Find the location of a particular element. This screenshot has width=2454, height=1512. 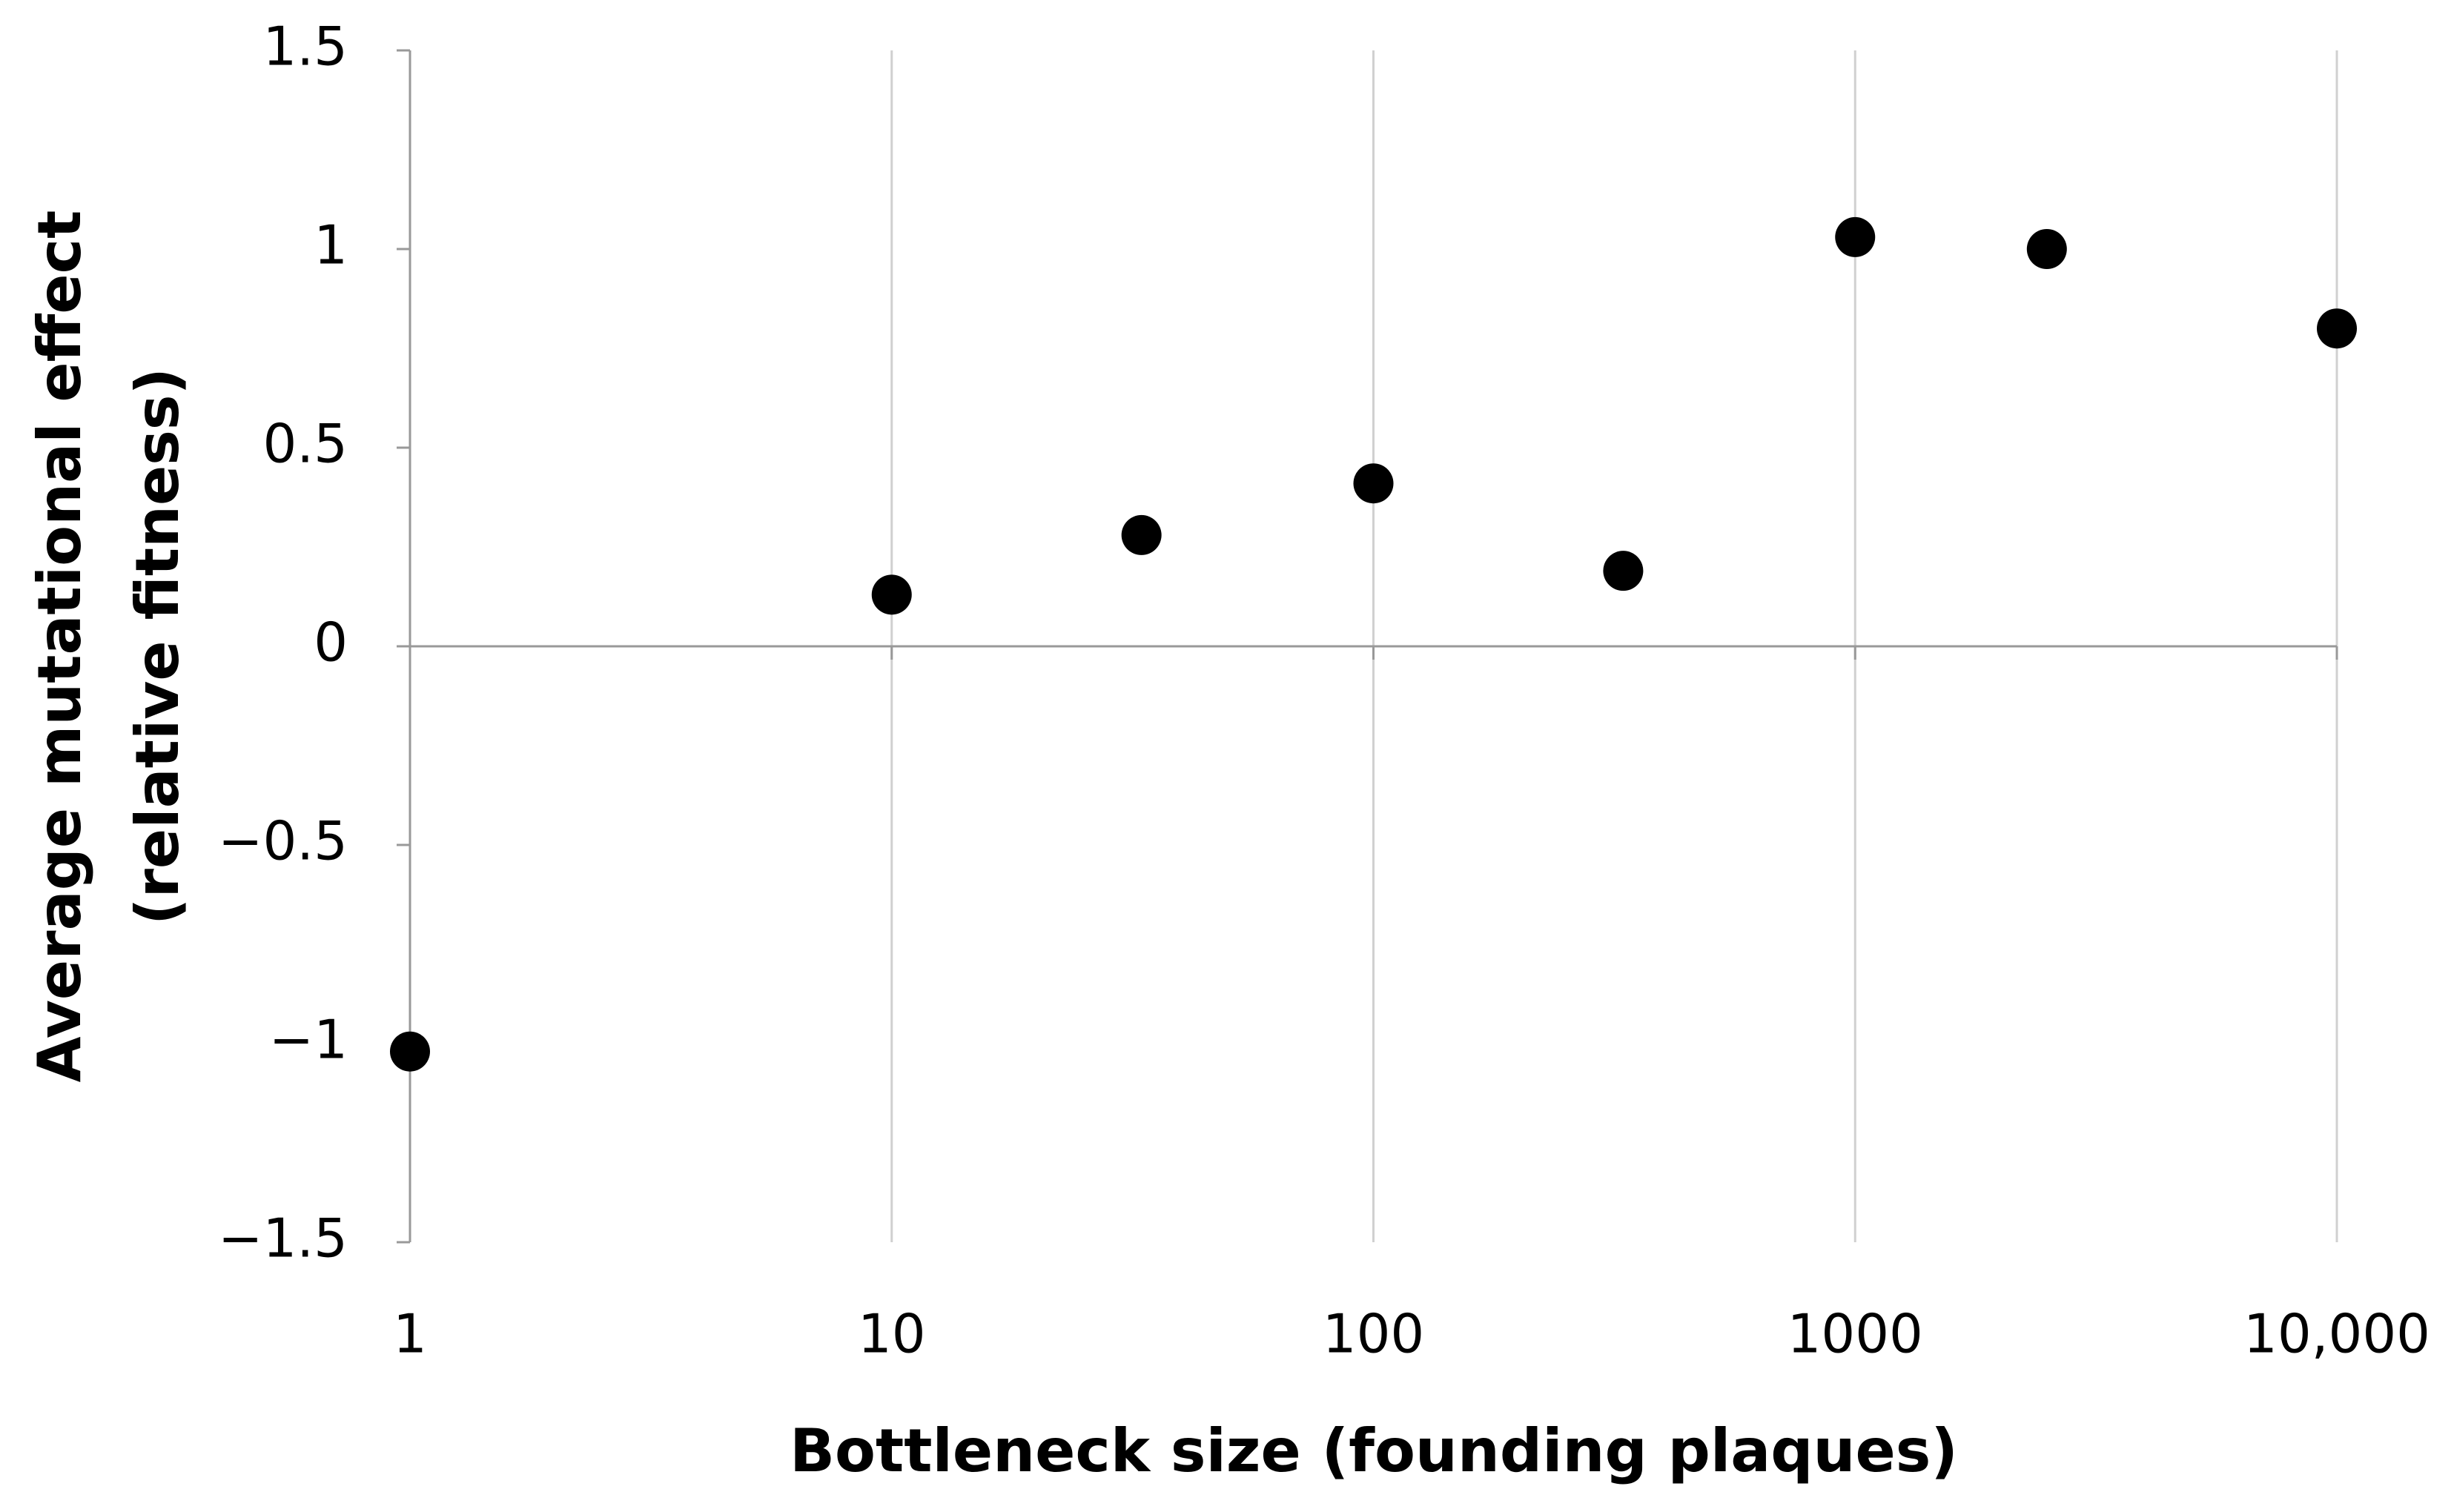

y-tick-label: −1 is located at coordinates (308, 1040).